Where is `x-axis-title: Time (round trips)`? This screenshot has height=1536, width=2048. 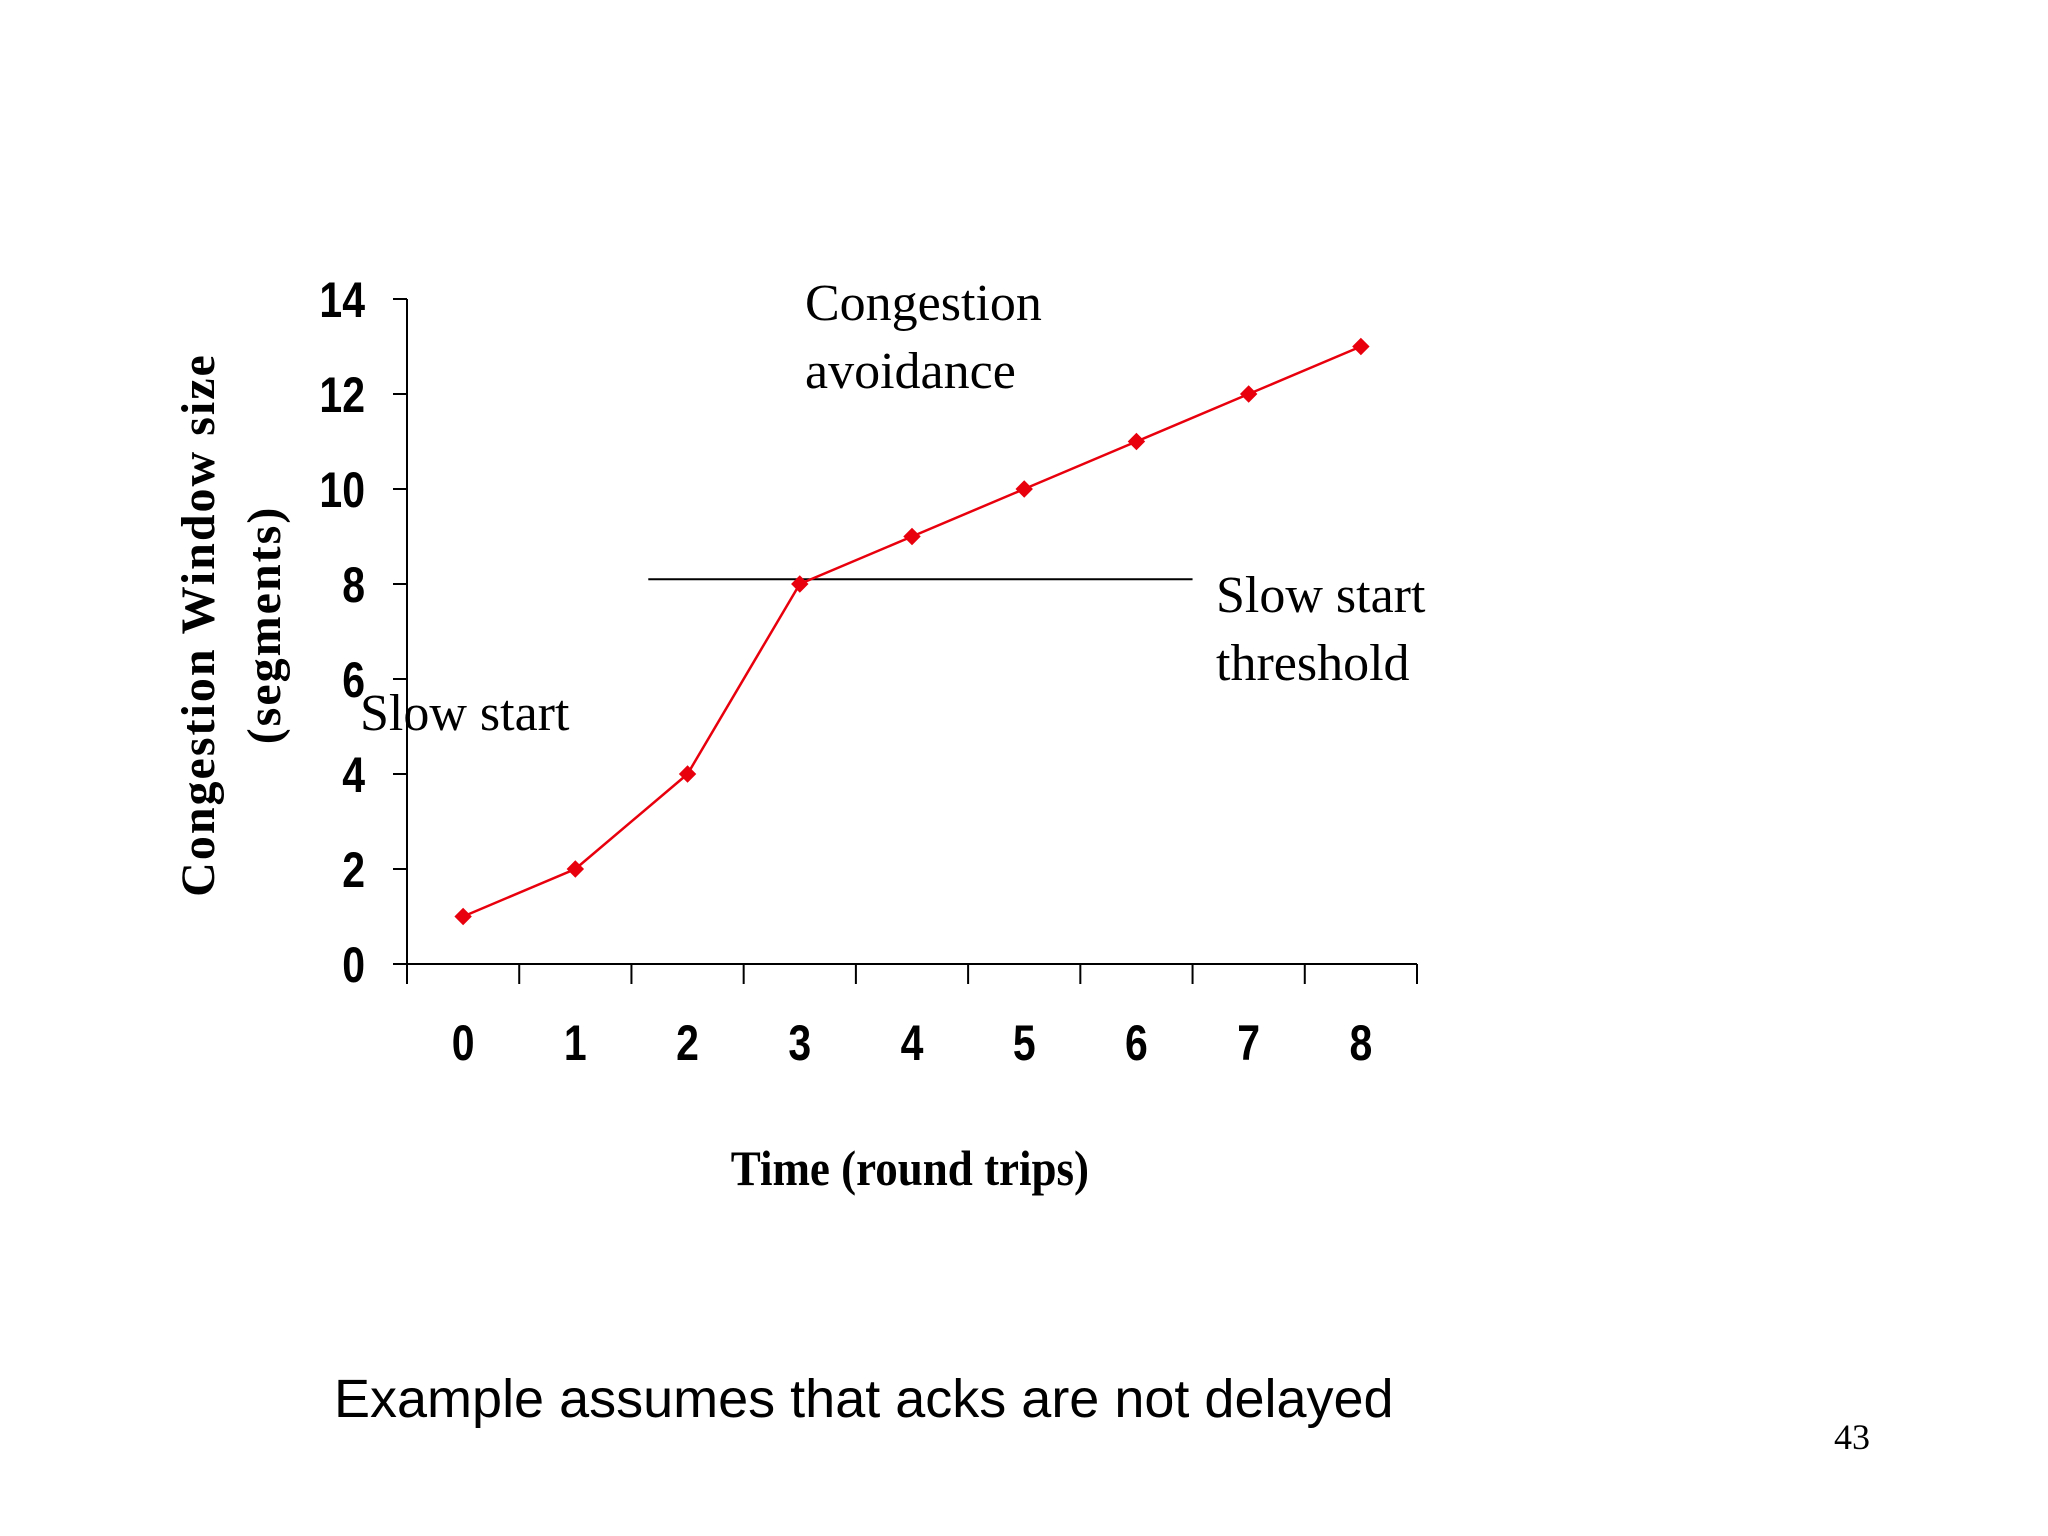
x-axis-title: Time (round trips) is located at coordinates (910, 1169).